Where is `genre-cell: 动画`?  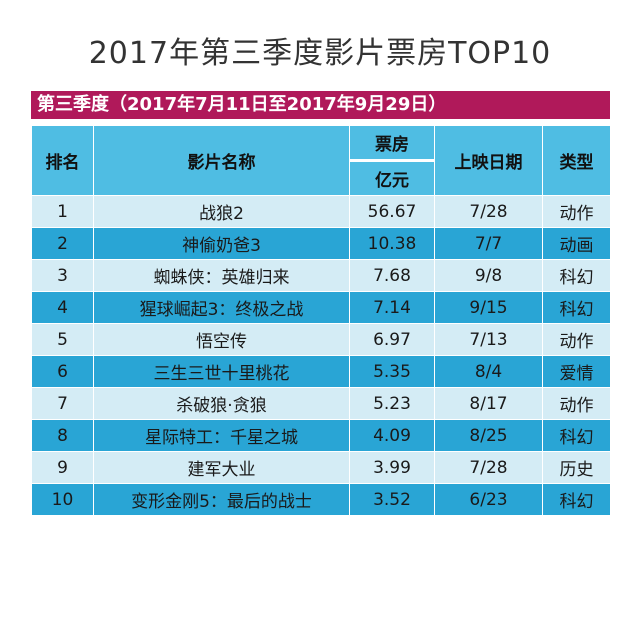
genre-cell: 动画 is located at coordinates (576, 243).